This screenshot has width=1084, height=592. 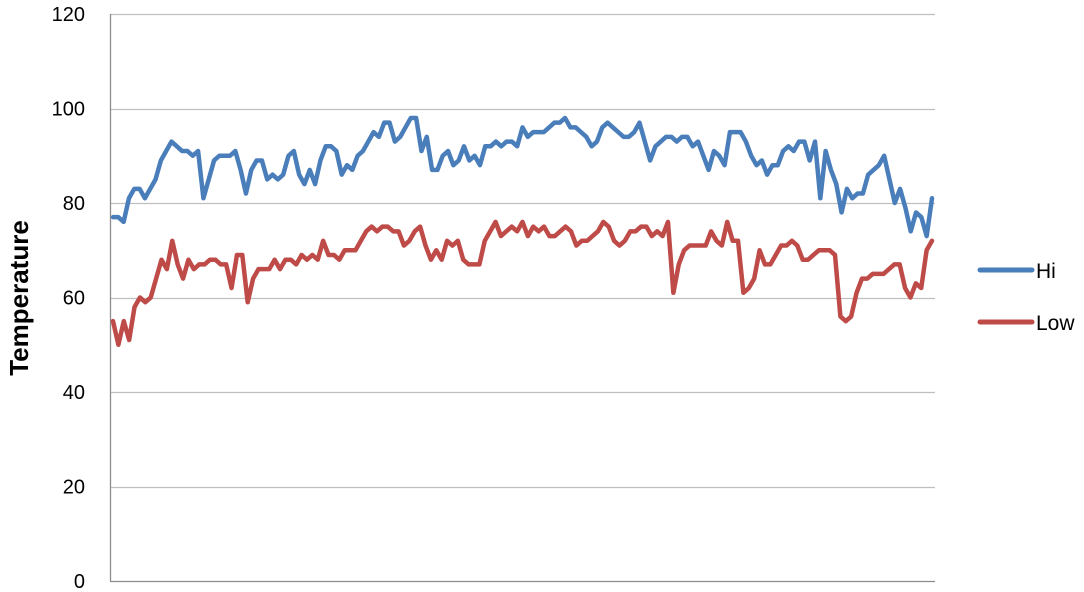 What do you see at coordinates (1026, 323) in the screenshot?
I see `legend-item-low: Low` at bounding box center [1026, 323].